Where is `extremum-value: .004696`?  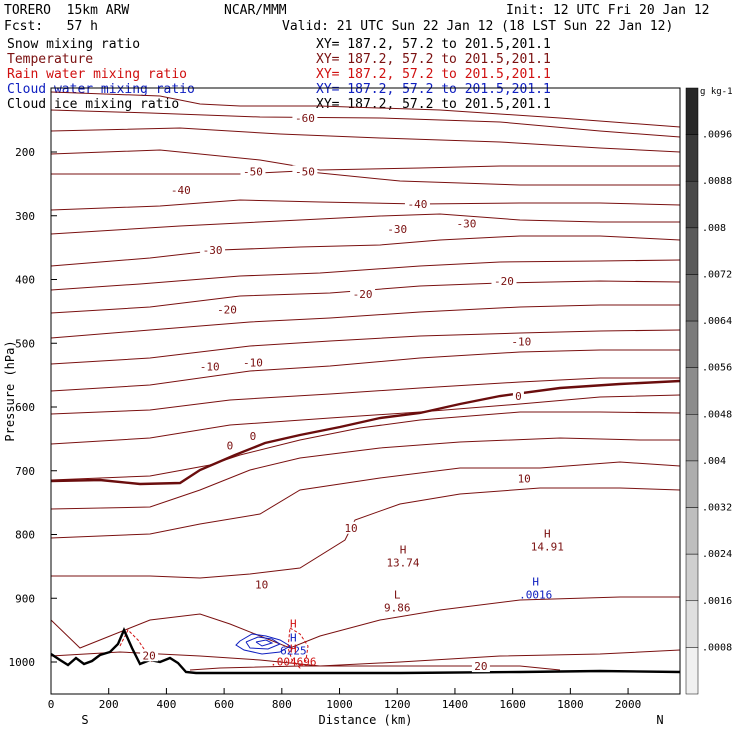
extremum-value: .004696 is located at coordinates (293, 661).